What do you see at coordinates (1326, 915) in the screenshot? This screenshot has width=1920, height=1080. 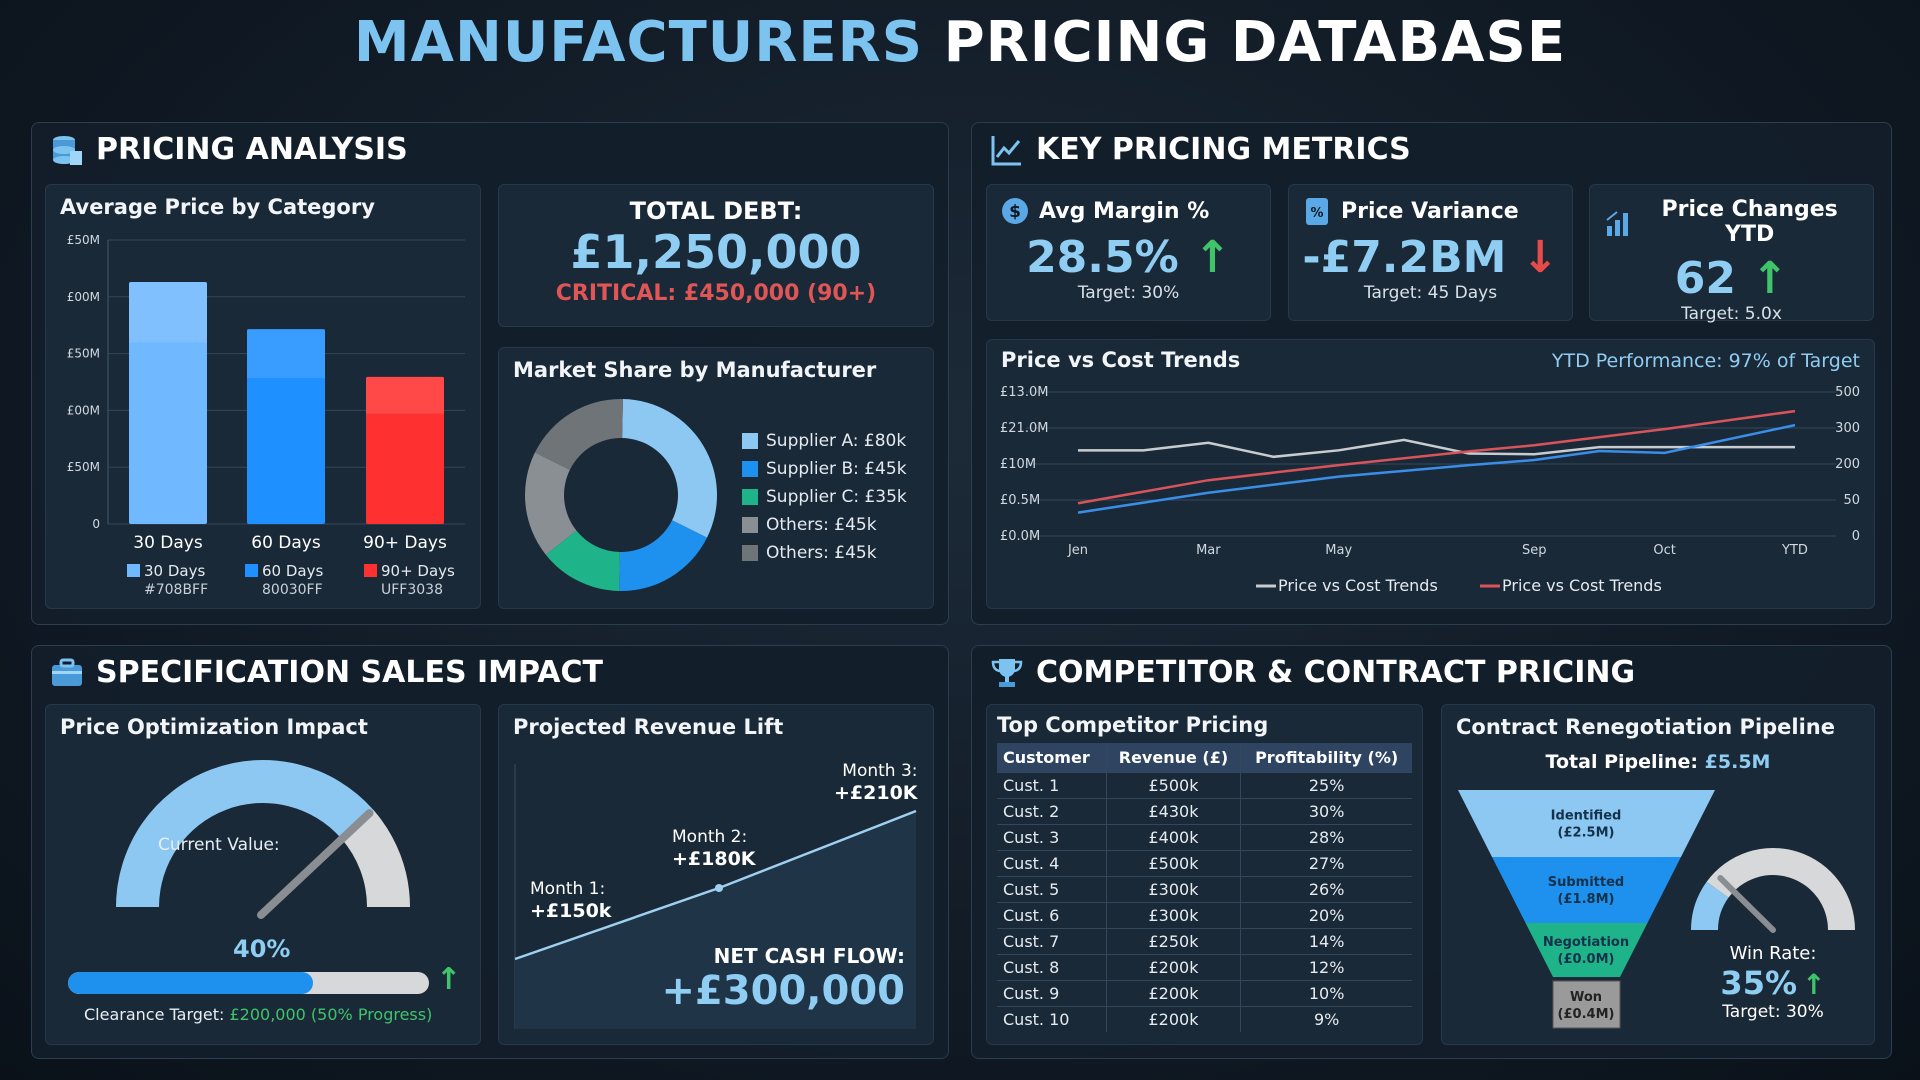 I see `table-cell: 20%` at bounding box center [1326, 915].